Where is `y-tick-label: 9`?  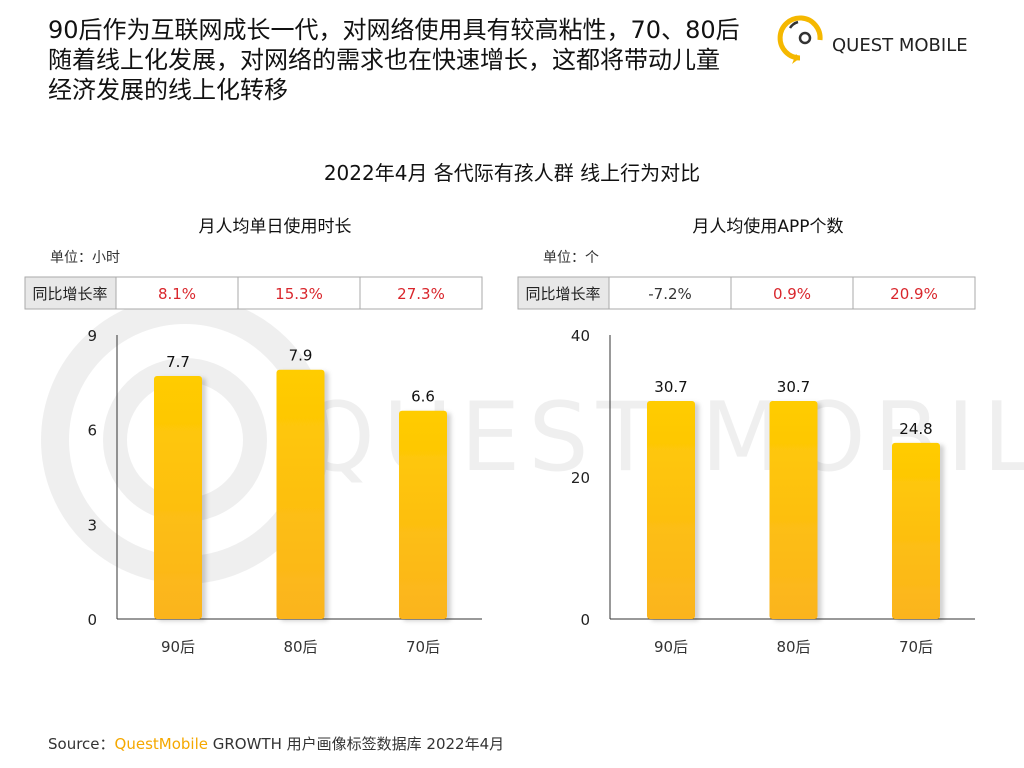
y-tick-label: 9 is located at coordinates (92, 336).